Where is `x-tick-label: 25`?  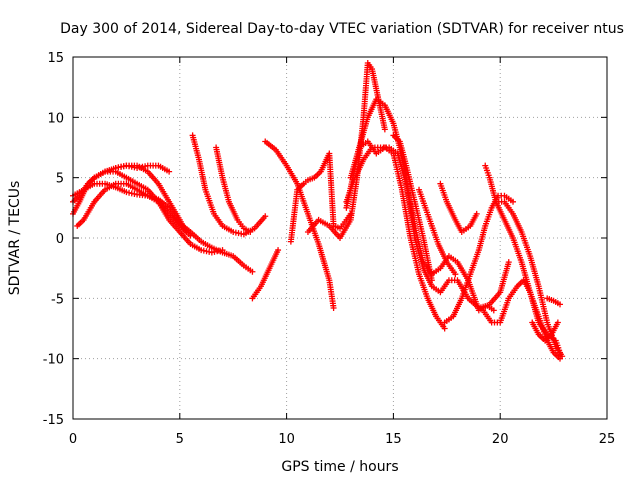
x-tick-label: 25 is located at coordinates (607, 439).